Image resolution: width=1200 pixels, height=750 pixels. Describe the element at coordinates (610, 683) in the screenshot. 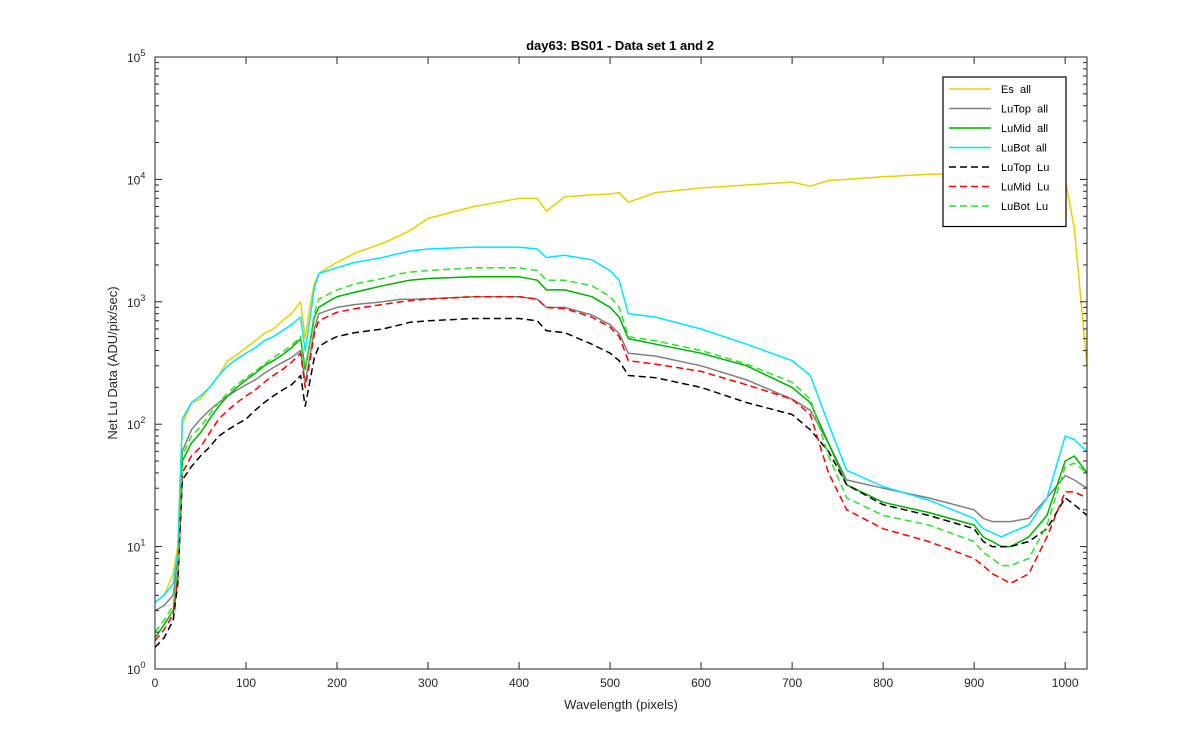

I see `x-tick-label: 500` at that location.